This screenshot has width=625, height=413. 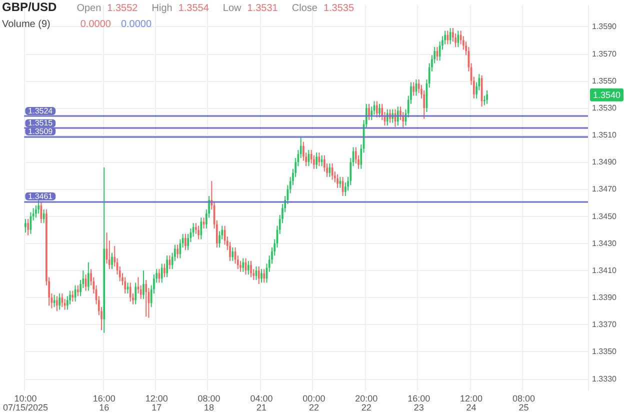 I want to click on x-tick-label: 12:00 17, so click(x=156, y=403).